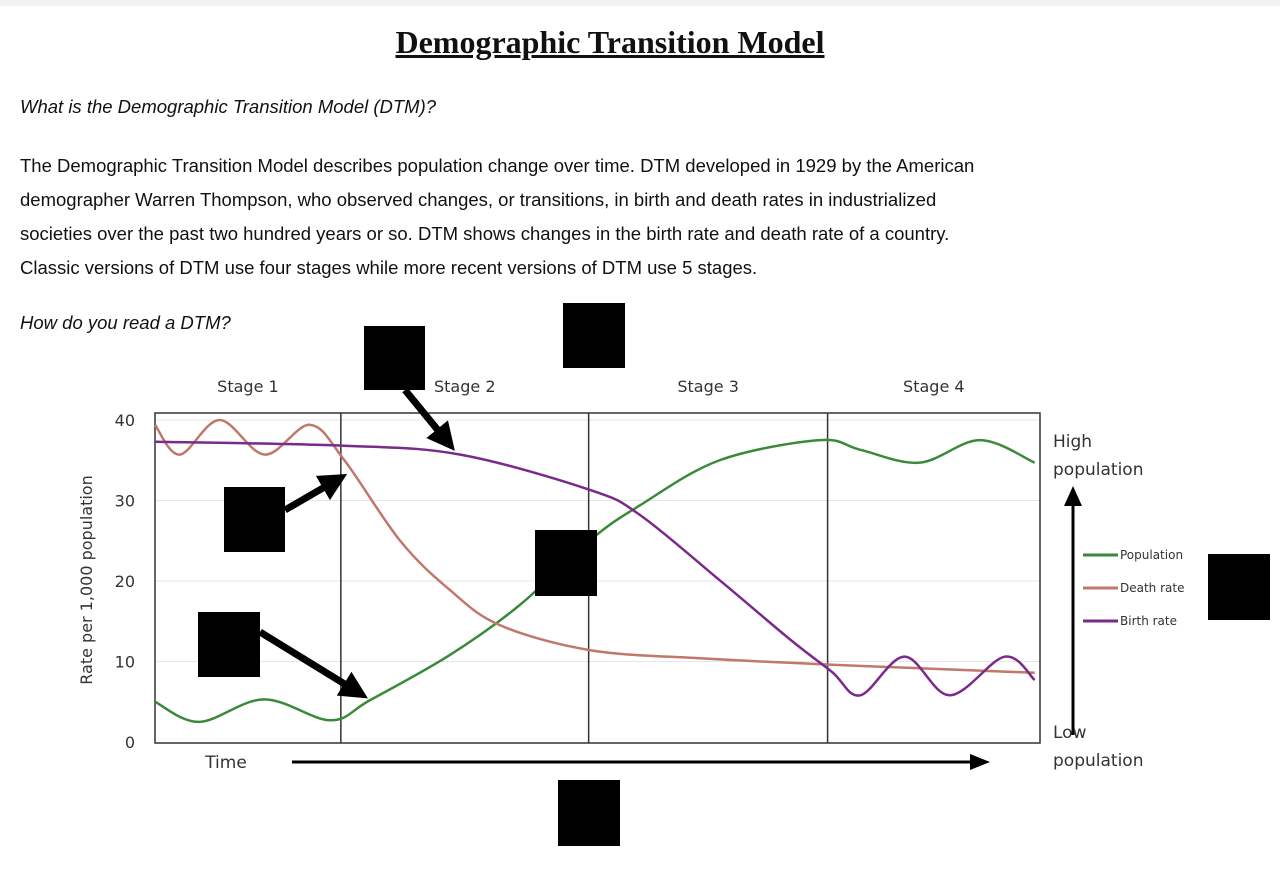  I want to click on y-tick-label: 40, so click(125, 420).